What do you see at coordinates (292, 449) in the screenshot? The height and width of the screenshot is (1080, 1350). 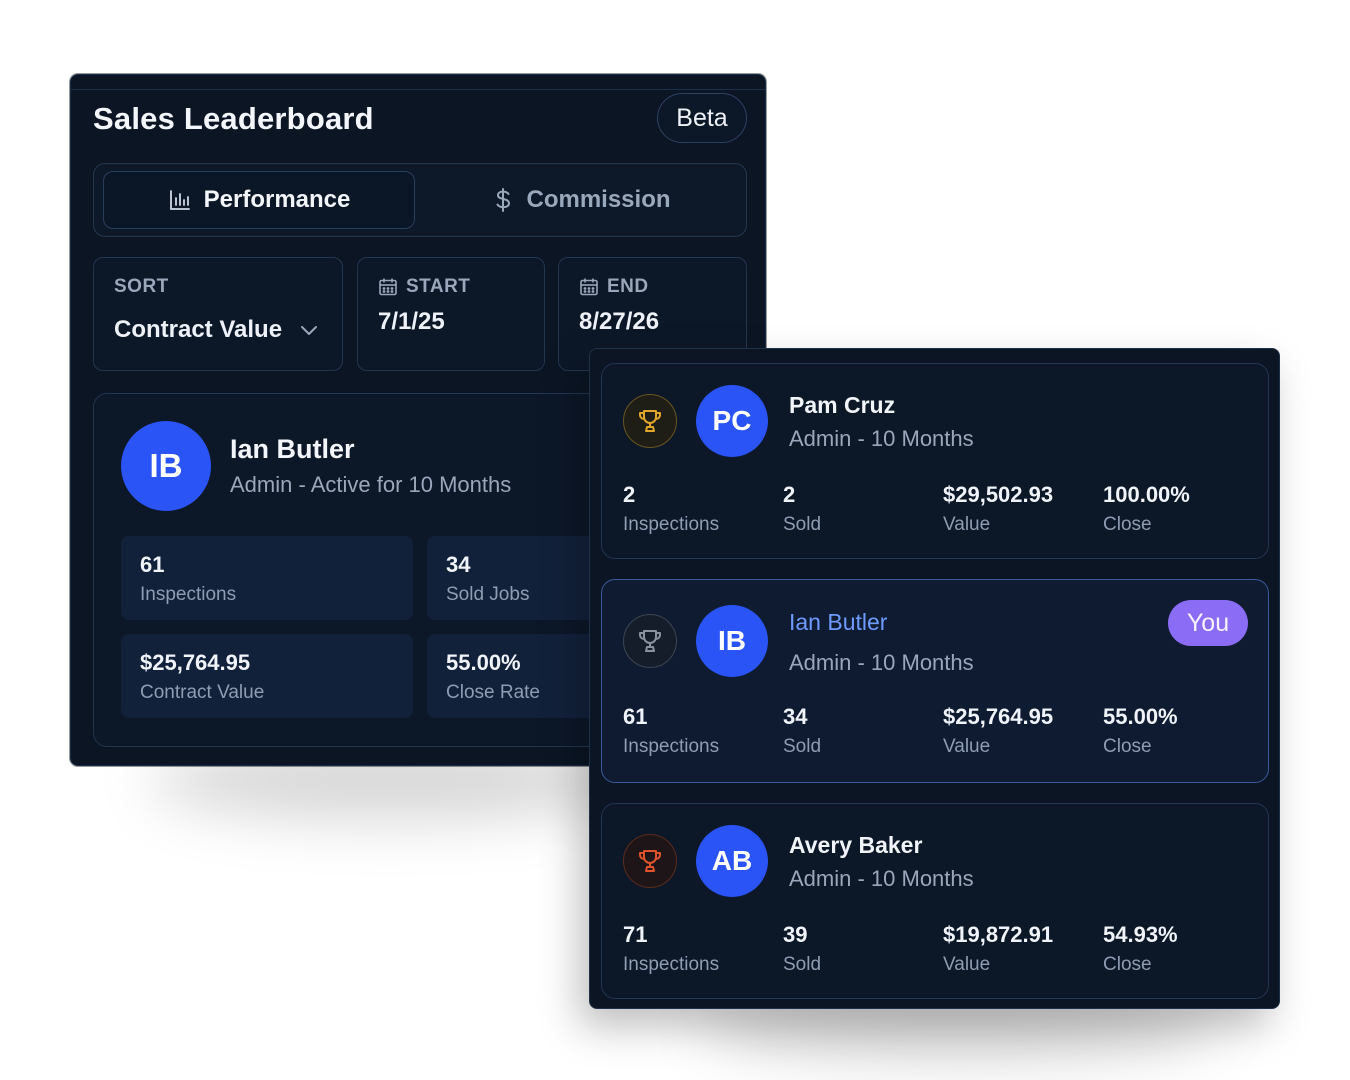 I see `my-name: Ian Butler` at bounding box center [292, 449].